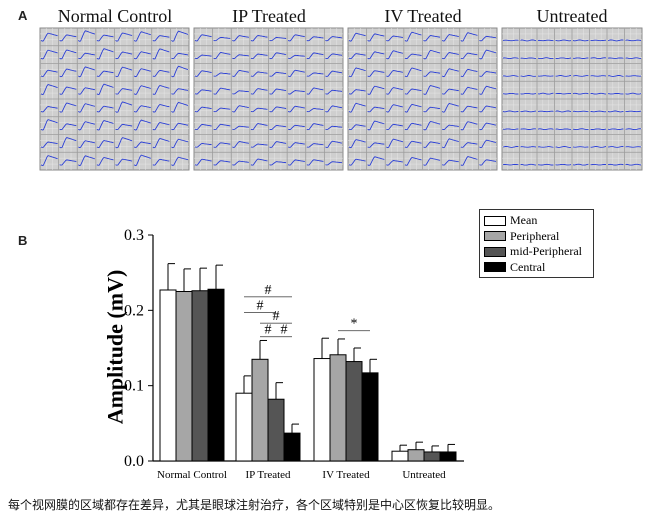 The image size is (660, 525). I want to click on x-tick-label: IV Treated, so click(346, 475).